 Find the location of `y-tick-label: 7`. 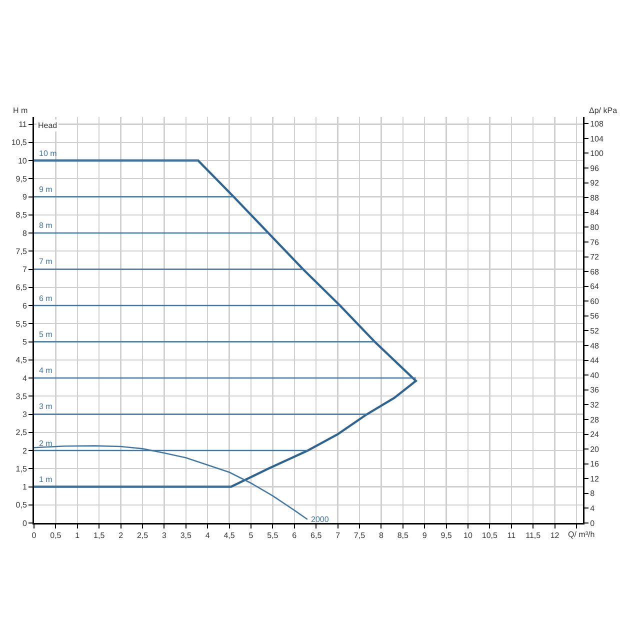

y-tick-label: 7 is located at coordinates (25, 269).